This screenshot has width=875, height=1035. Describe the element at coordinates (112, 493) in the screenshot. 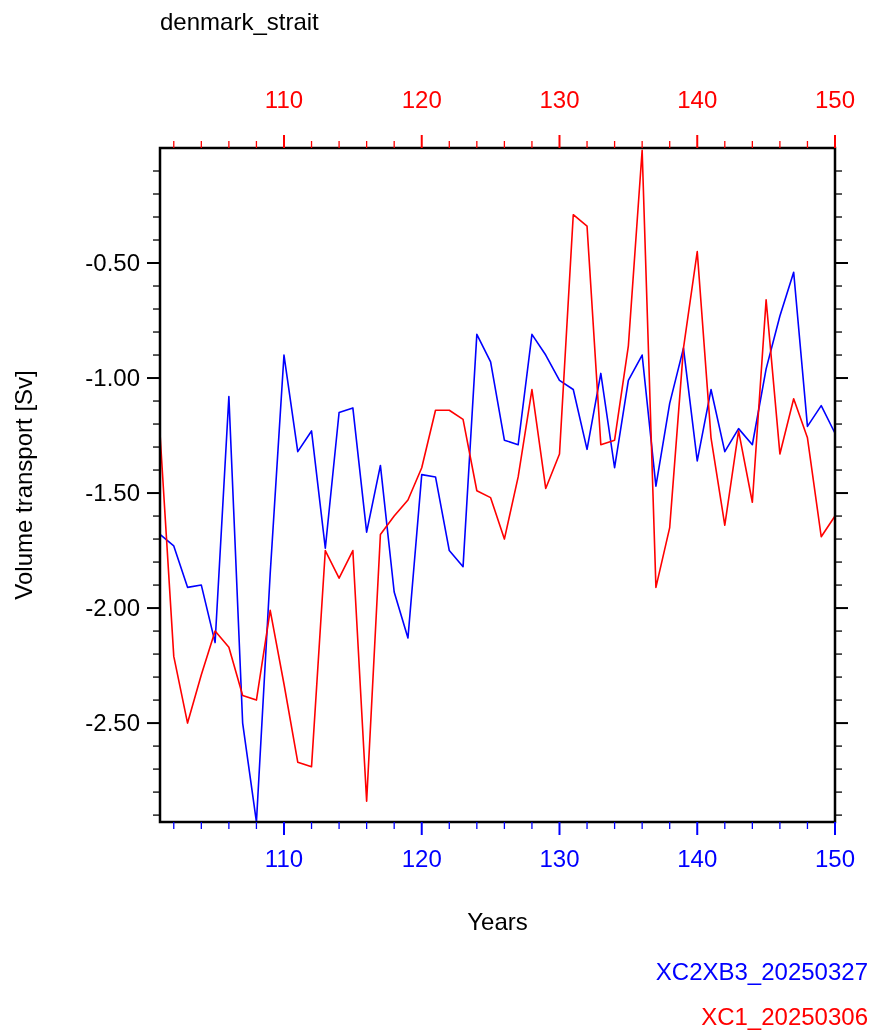

I see `y-tick-label: -1.50` at that location.